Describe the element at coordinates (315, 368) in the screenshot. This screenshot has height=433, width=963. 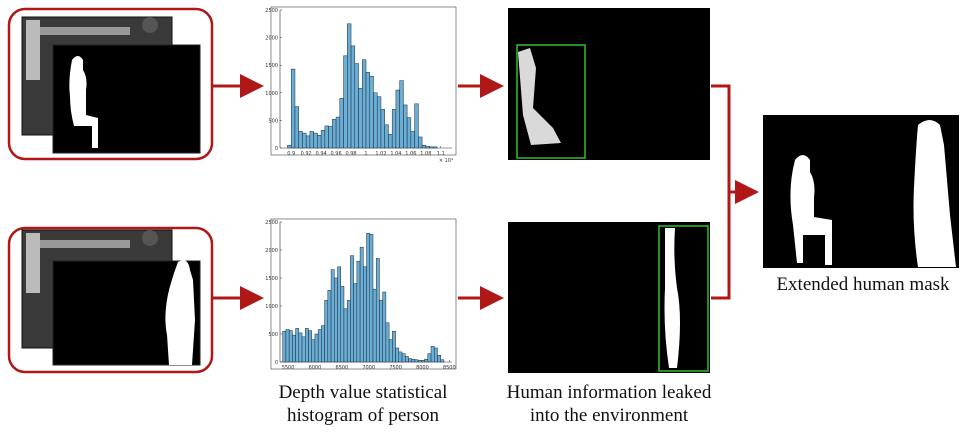
I see `x-tick-label: 6000` at that location.